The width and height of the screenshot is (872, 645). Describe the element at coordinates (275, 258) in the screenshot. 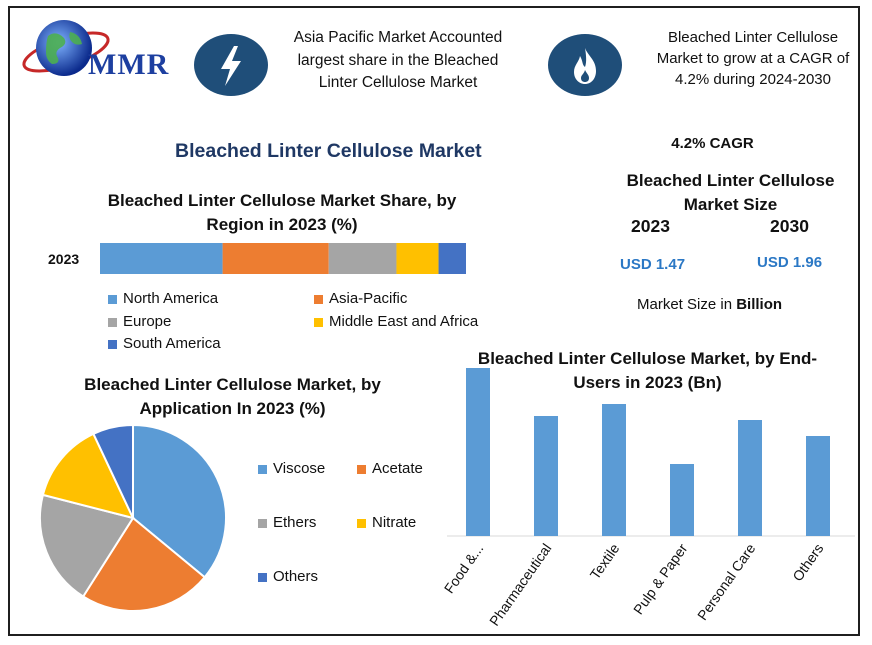

I see `region-segment-asia-pacific` at that location.